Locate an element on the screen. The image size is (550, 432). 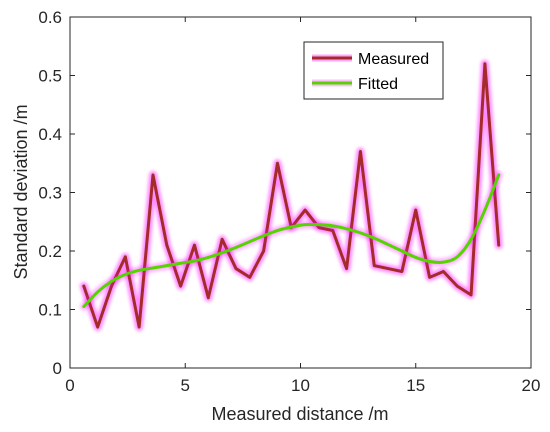
legend: Measured Fitted is located at coordinates (373, 70).